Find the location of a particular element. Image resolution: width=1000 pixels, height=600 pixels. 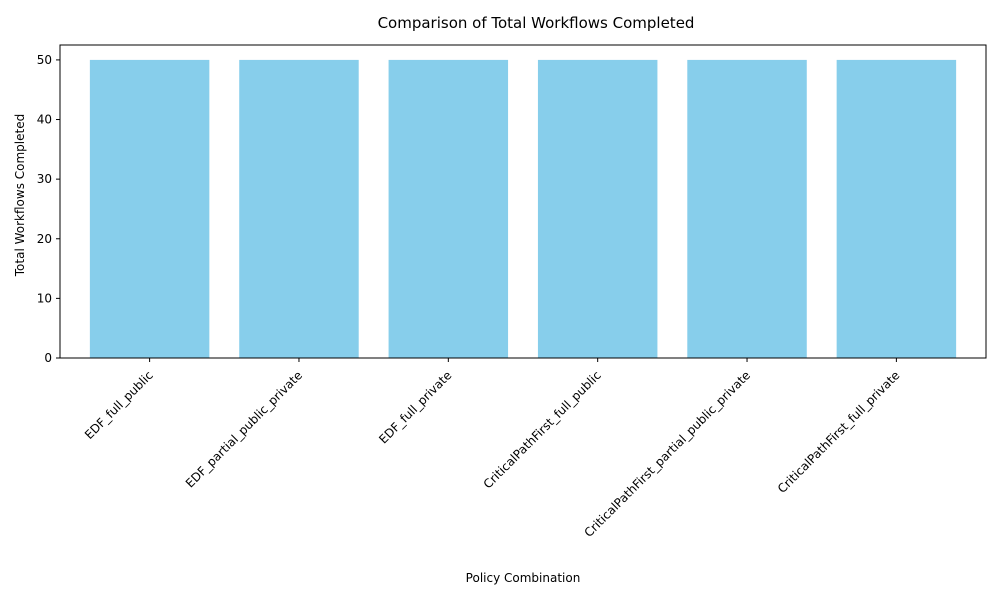

x-tick-label: CriticalPathFirst_full_private is located at coordinates (839, 432).